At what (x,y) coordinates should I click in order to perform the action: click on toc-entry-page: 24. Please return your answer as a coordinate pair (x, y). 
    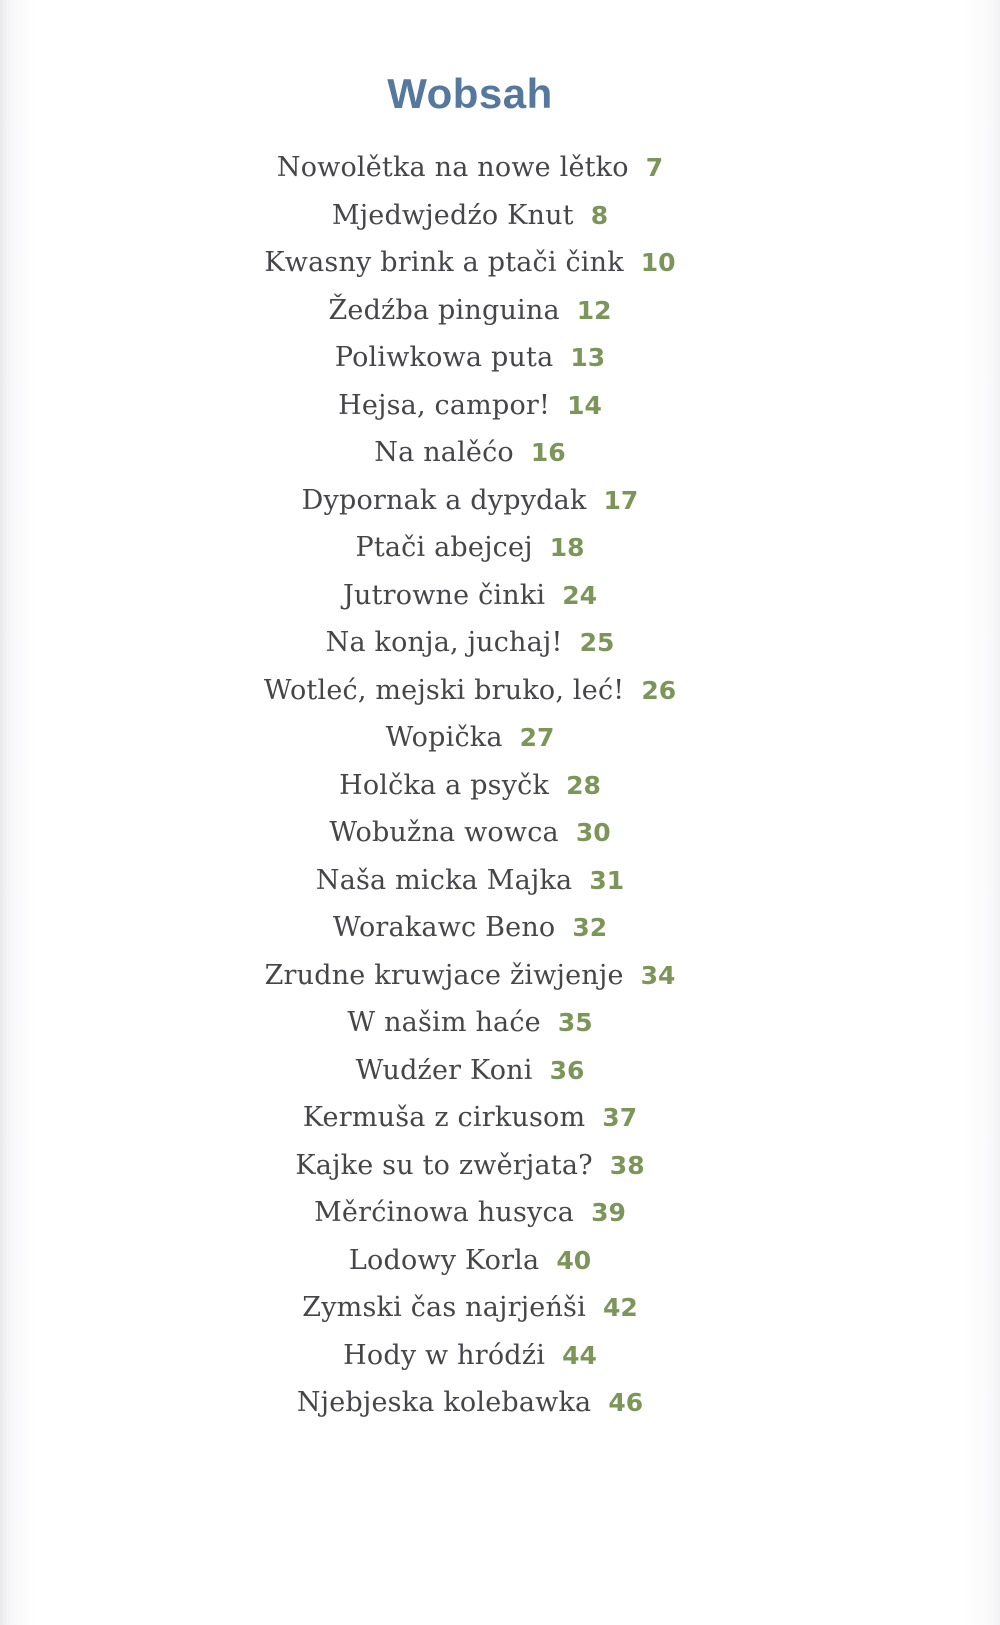
    Looking at the image, I should click on (580, 595).